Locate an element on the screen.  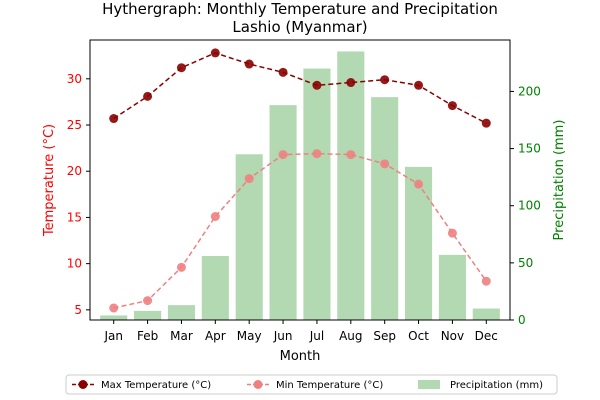
x-tick-label-nov: Nov is located at coordinates (452, 336).